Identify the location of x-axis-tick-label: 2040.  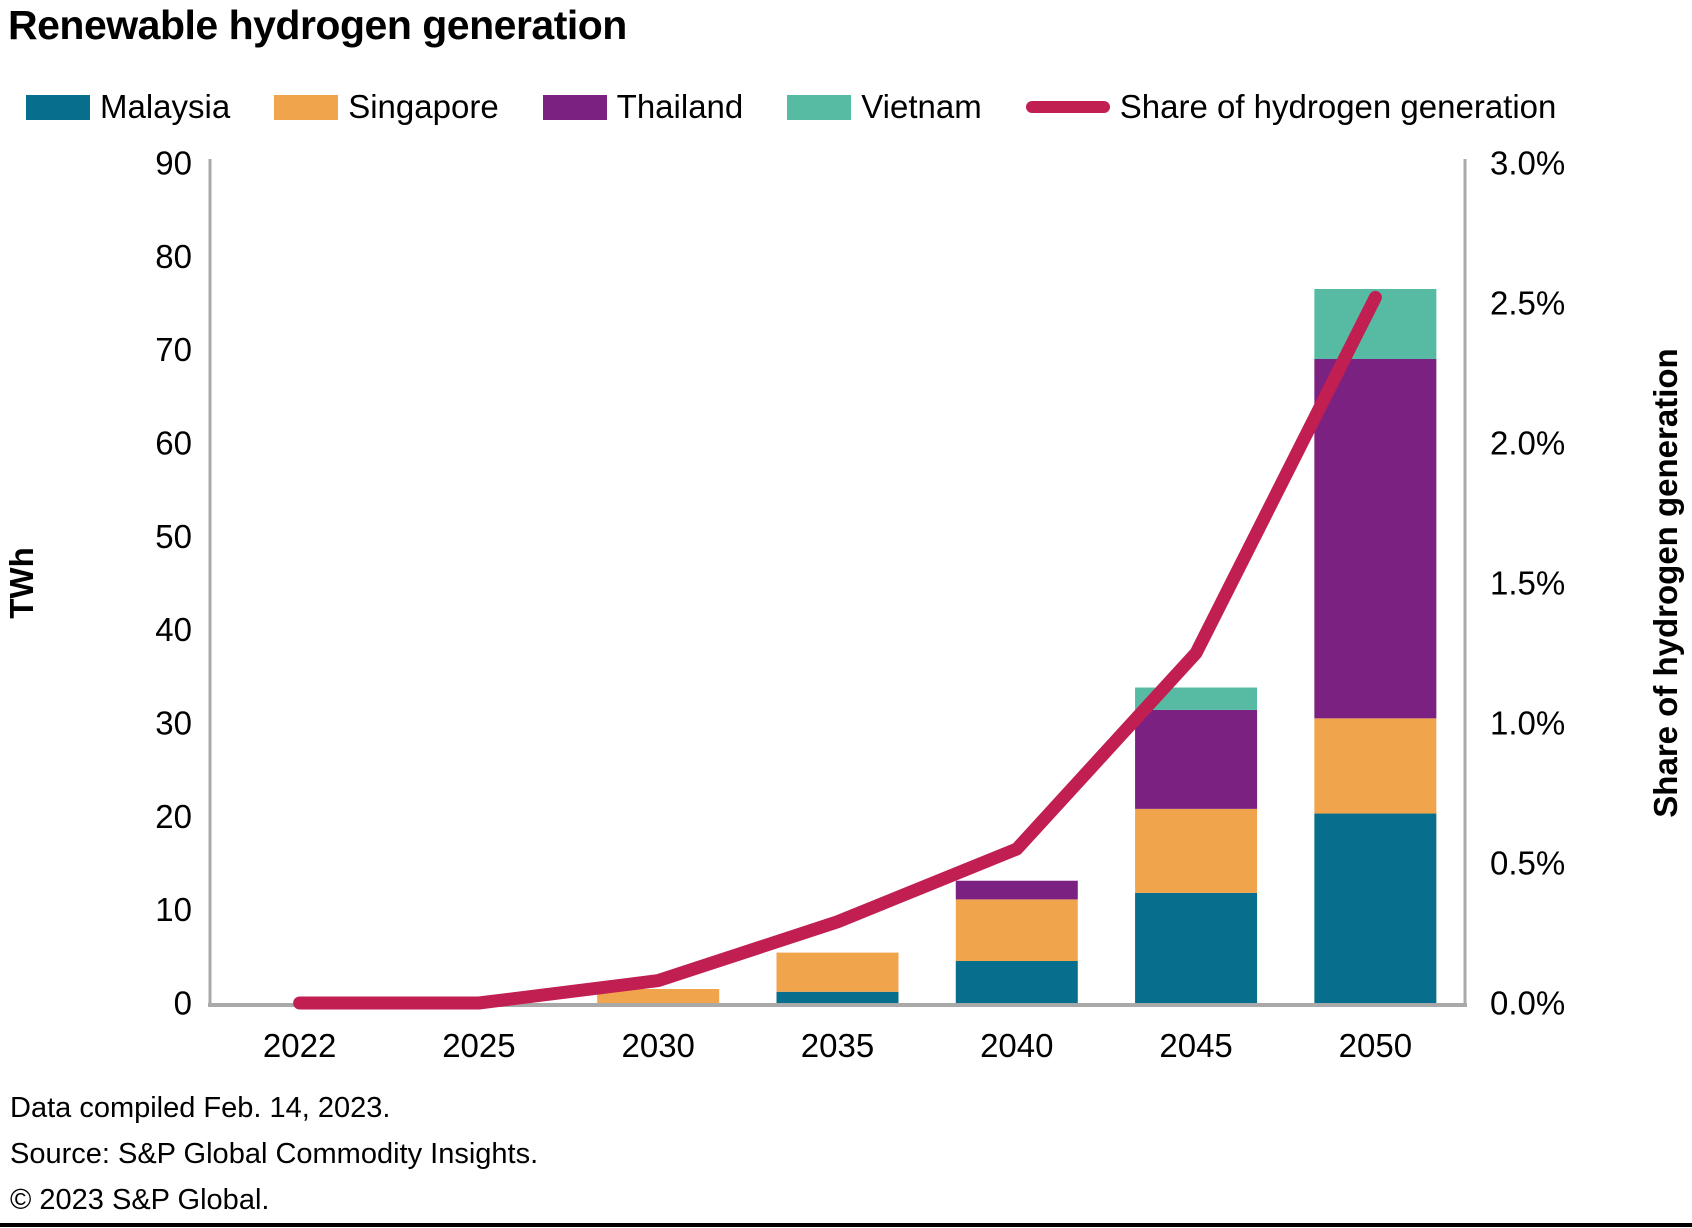
(1016, 1045).